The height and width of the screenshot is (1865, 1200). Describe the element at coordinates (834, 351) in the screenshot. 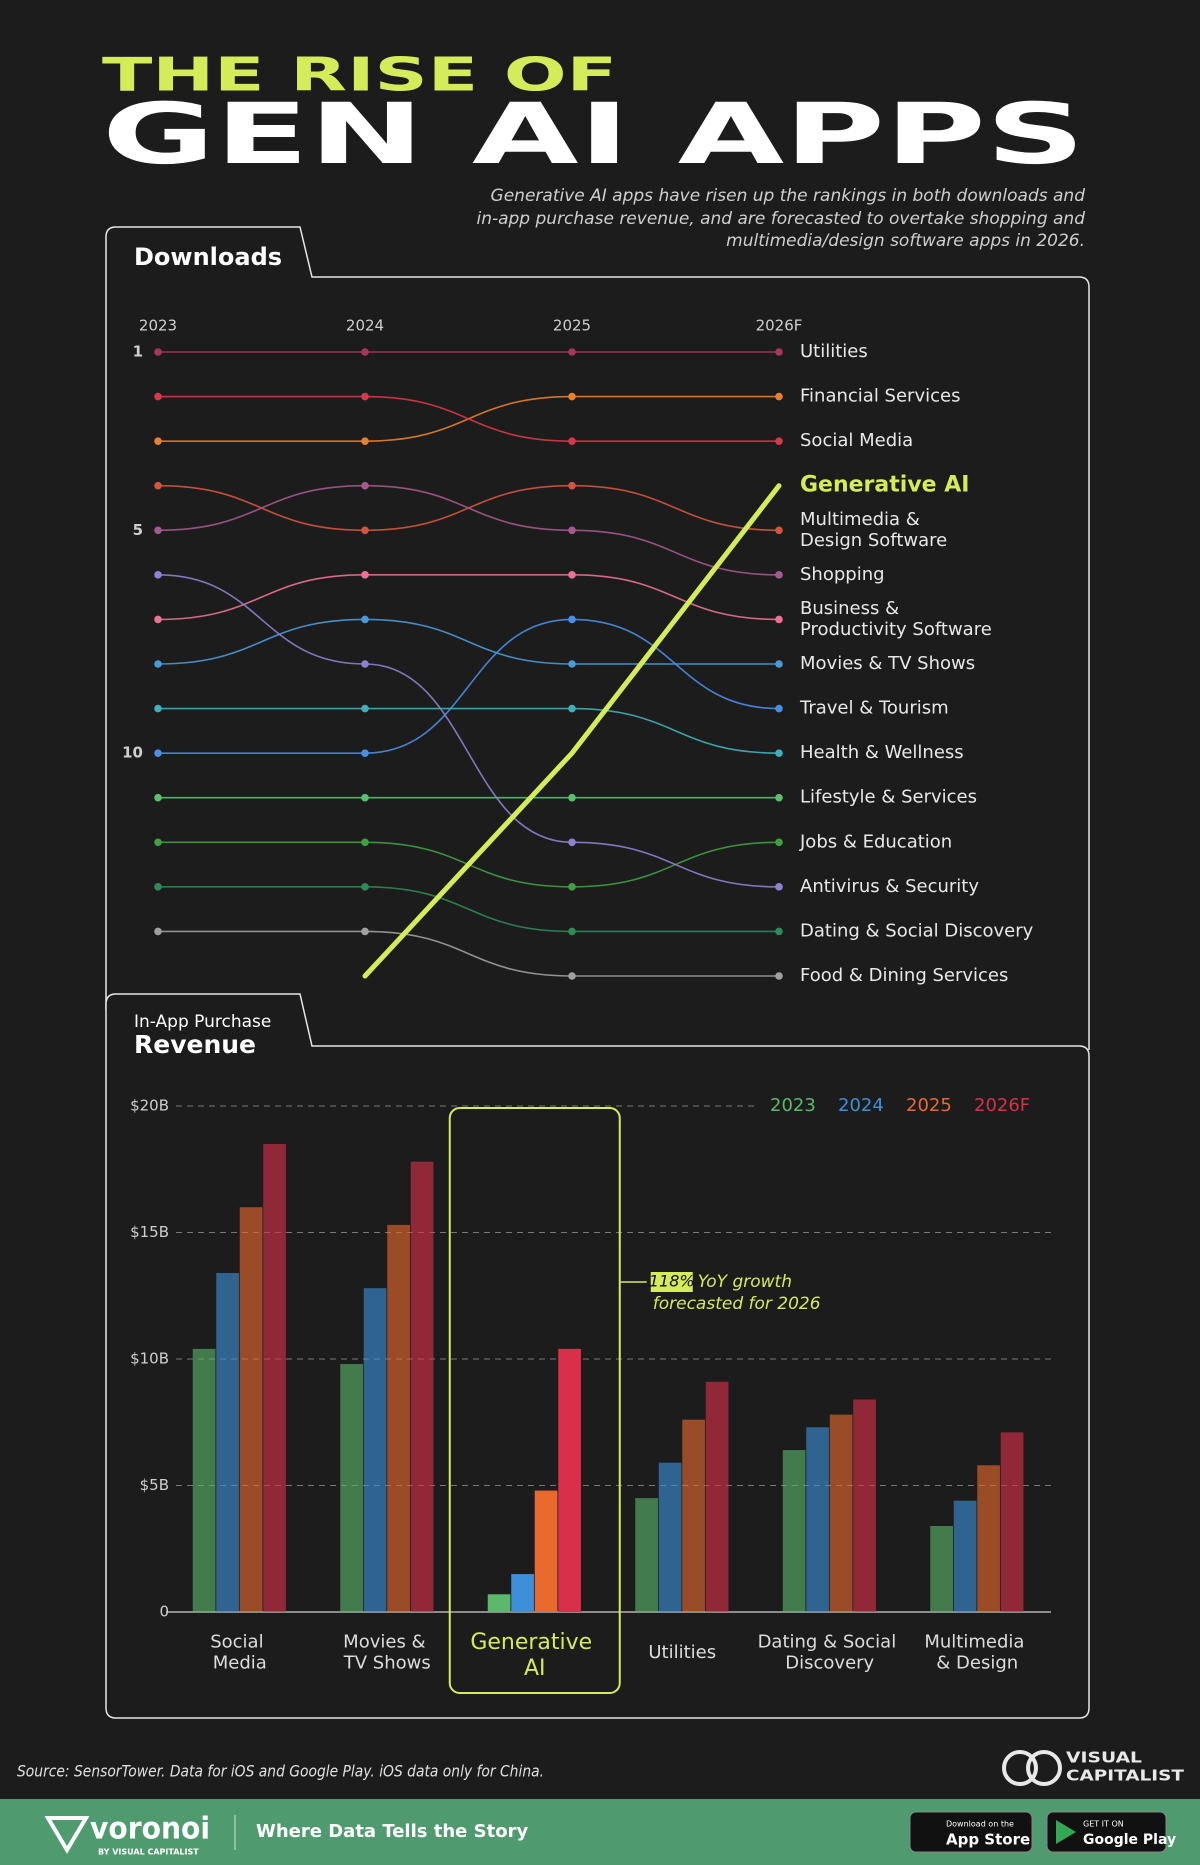

I see `series-label: Utilities` at that location.